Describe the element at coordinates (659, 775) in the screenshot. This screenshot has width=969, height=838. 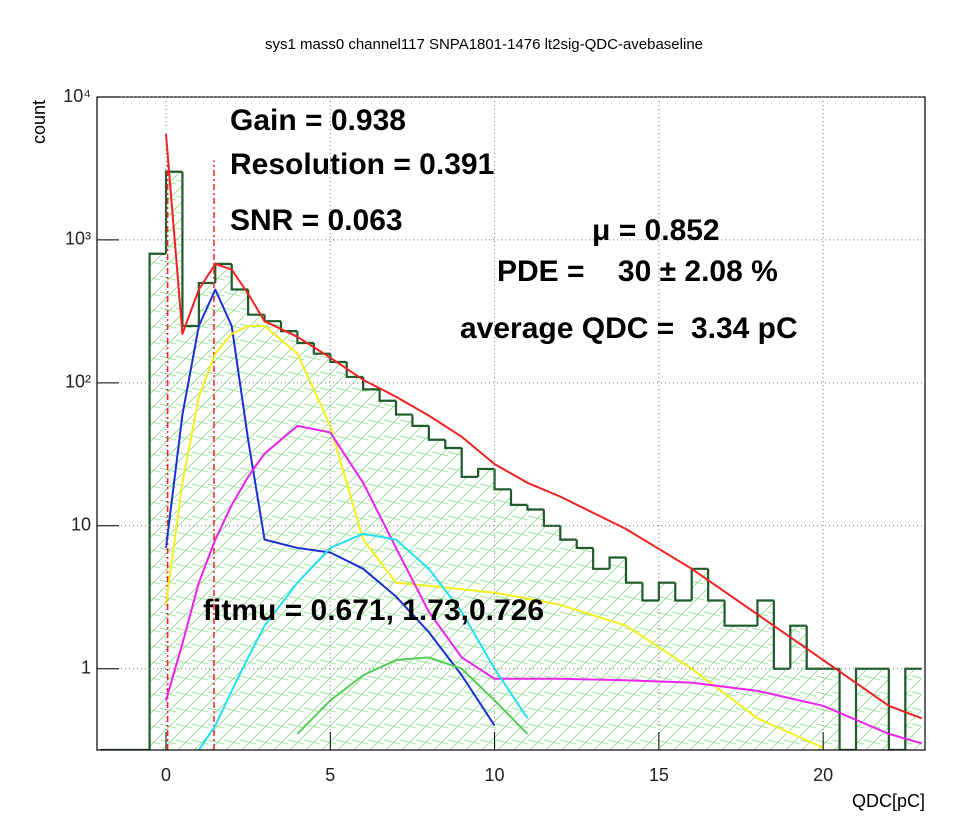
I see `x-tick-label: 15` at that location.